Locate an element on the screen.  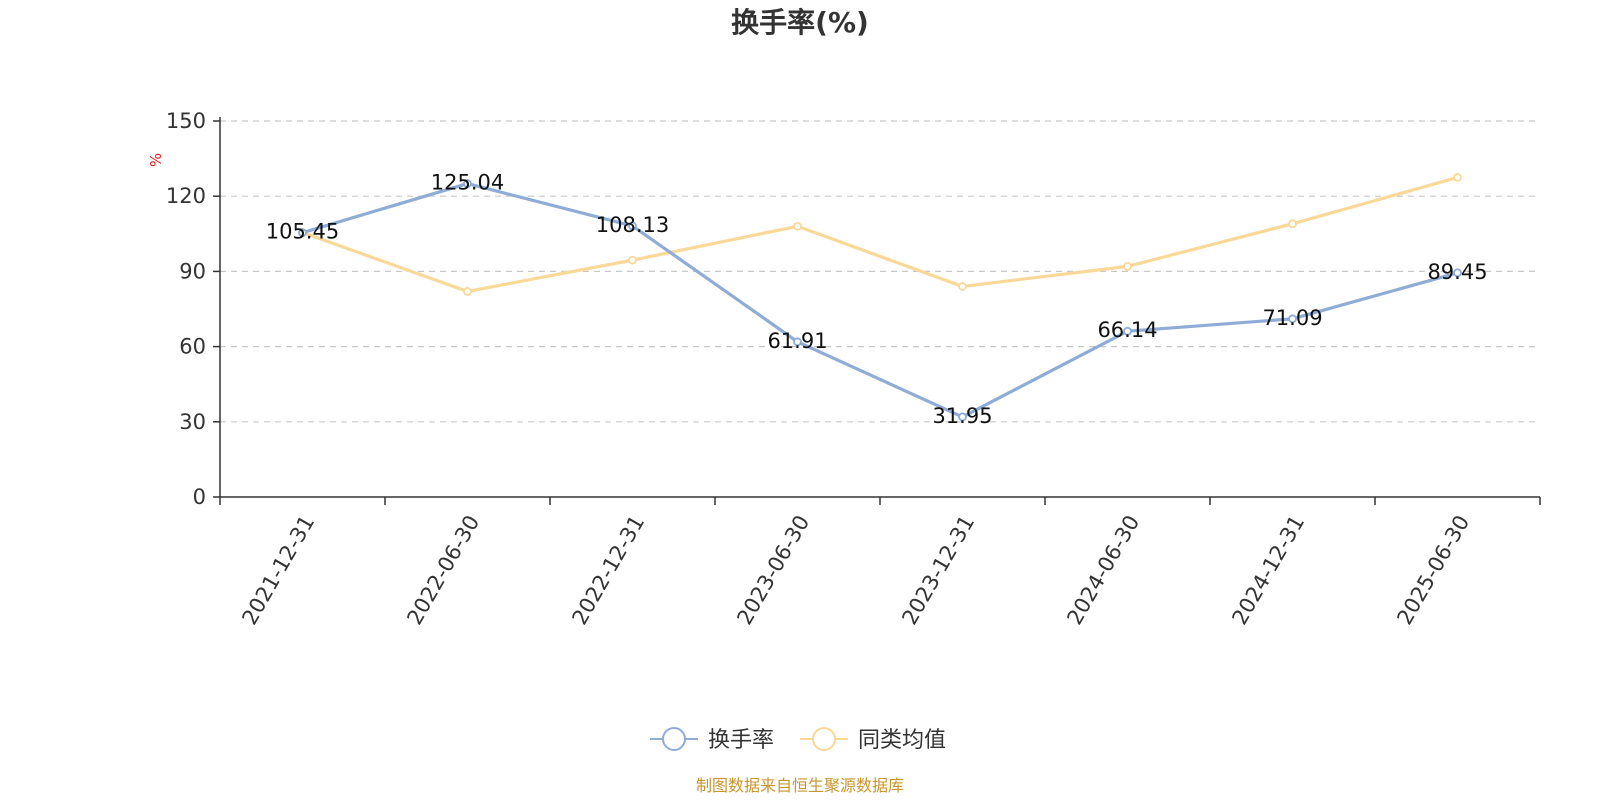
chart-title: 换手率(%) is located at coordinates (800, 22).